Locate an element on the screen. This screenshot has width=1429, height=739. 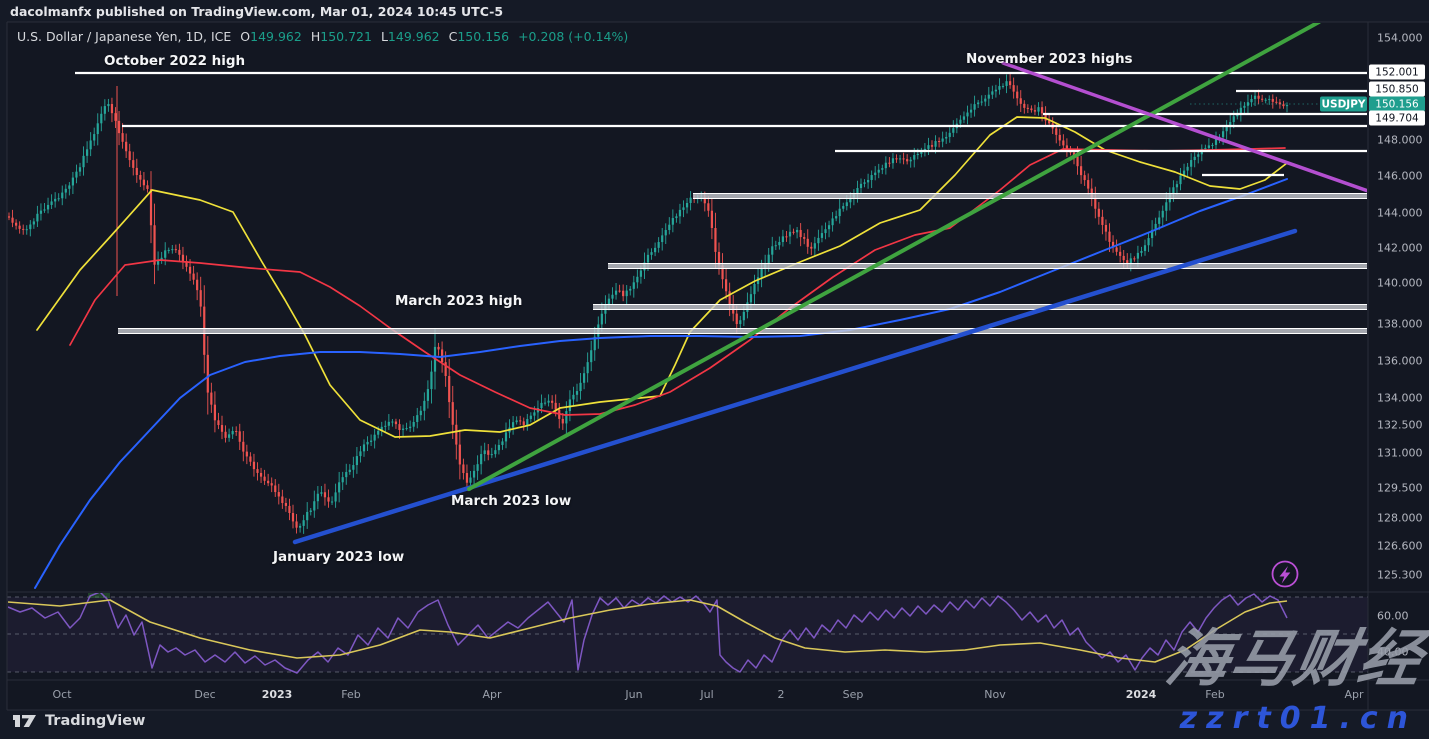
symbol-price-badge: USDJPY is located at coordinates (1343, 104).